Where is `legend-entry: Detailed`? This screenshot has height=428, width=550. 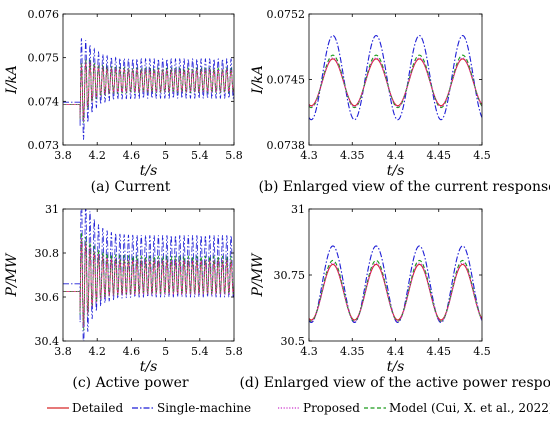 legend-entry: Detailed is located at coordinates (97, 408).